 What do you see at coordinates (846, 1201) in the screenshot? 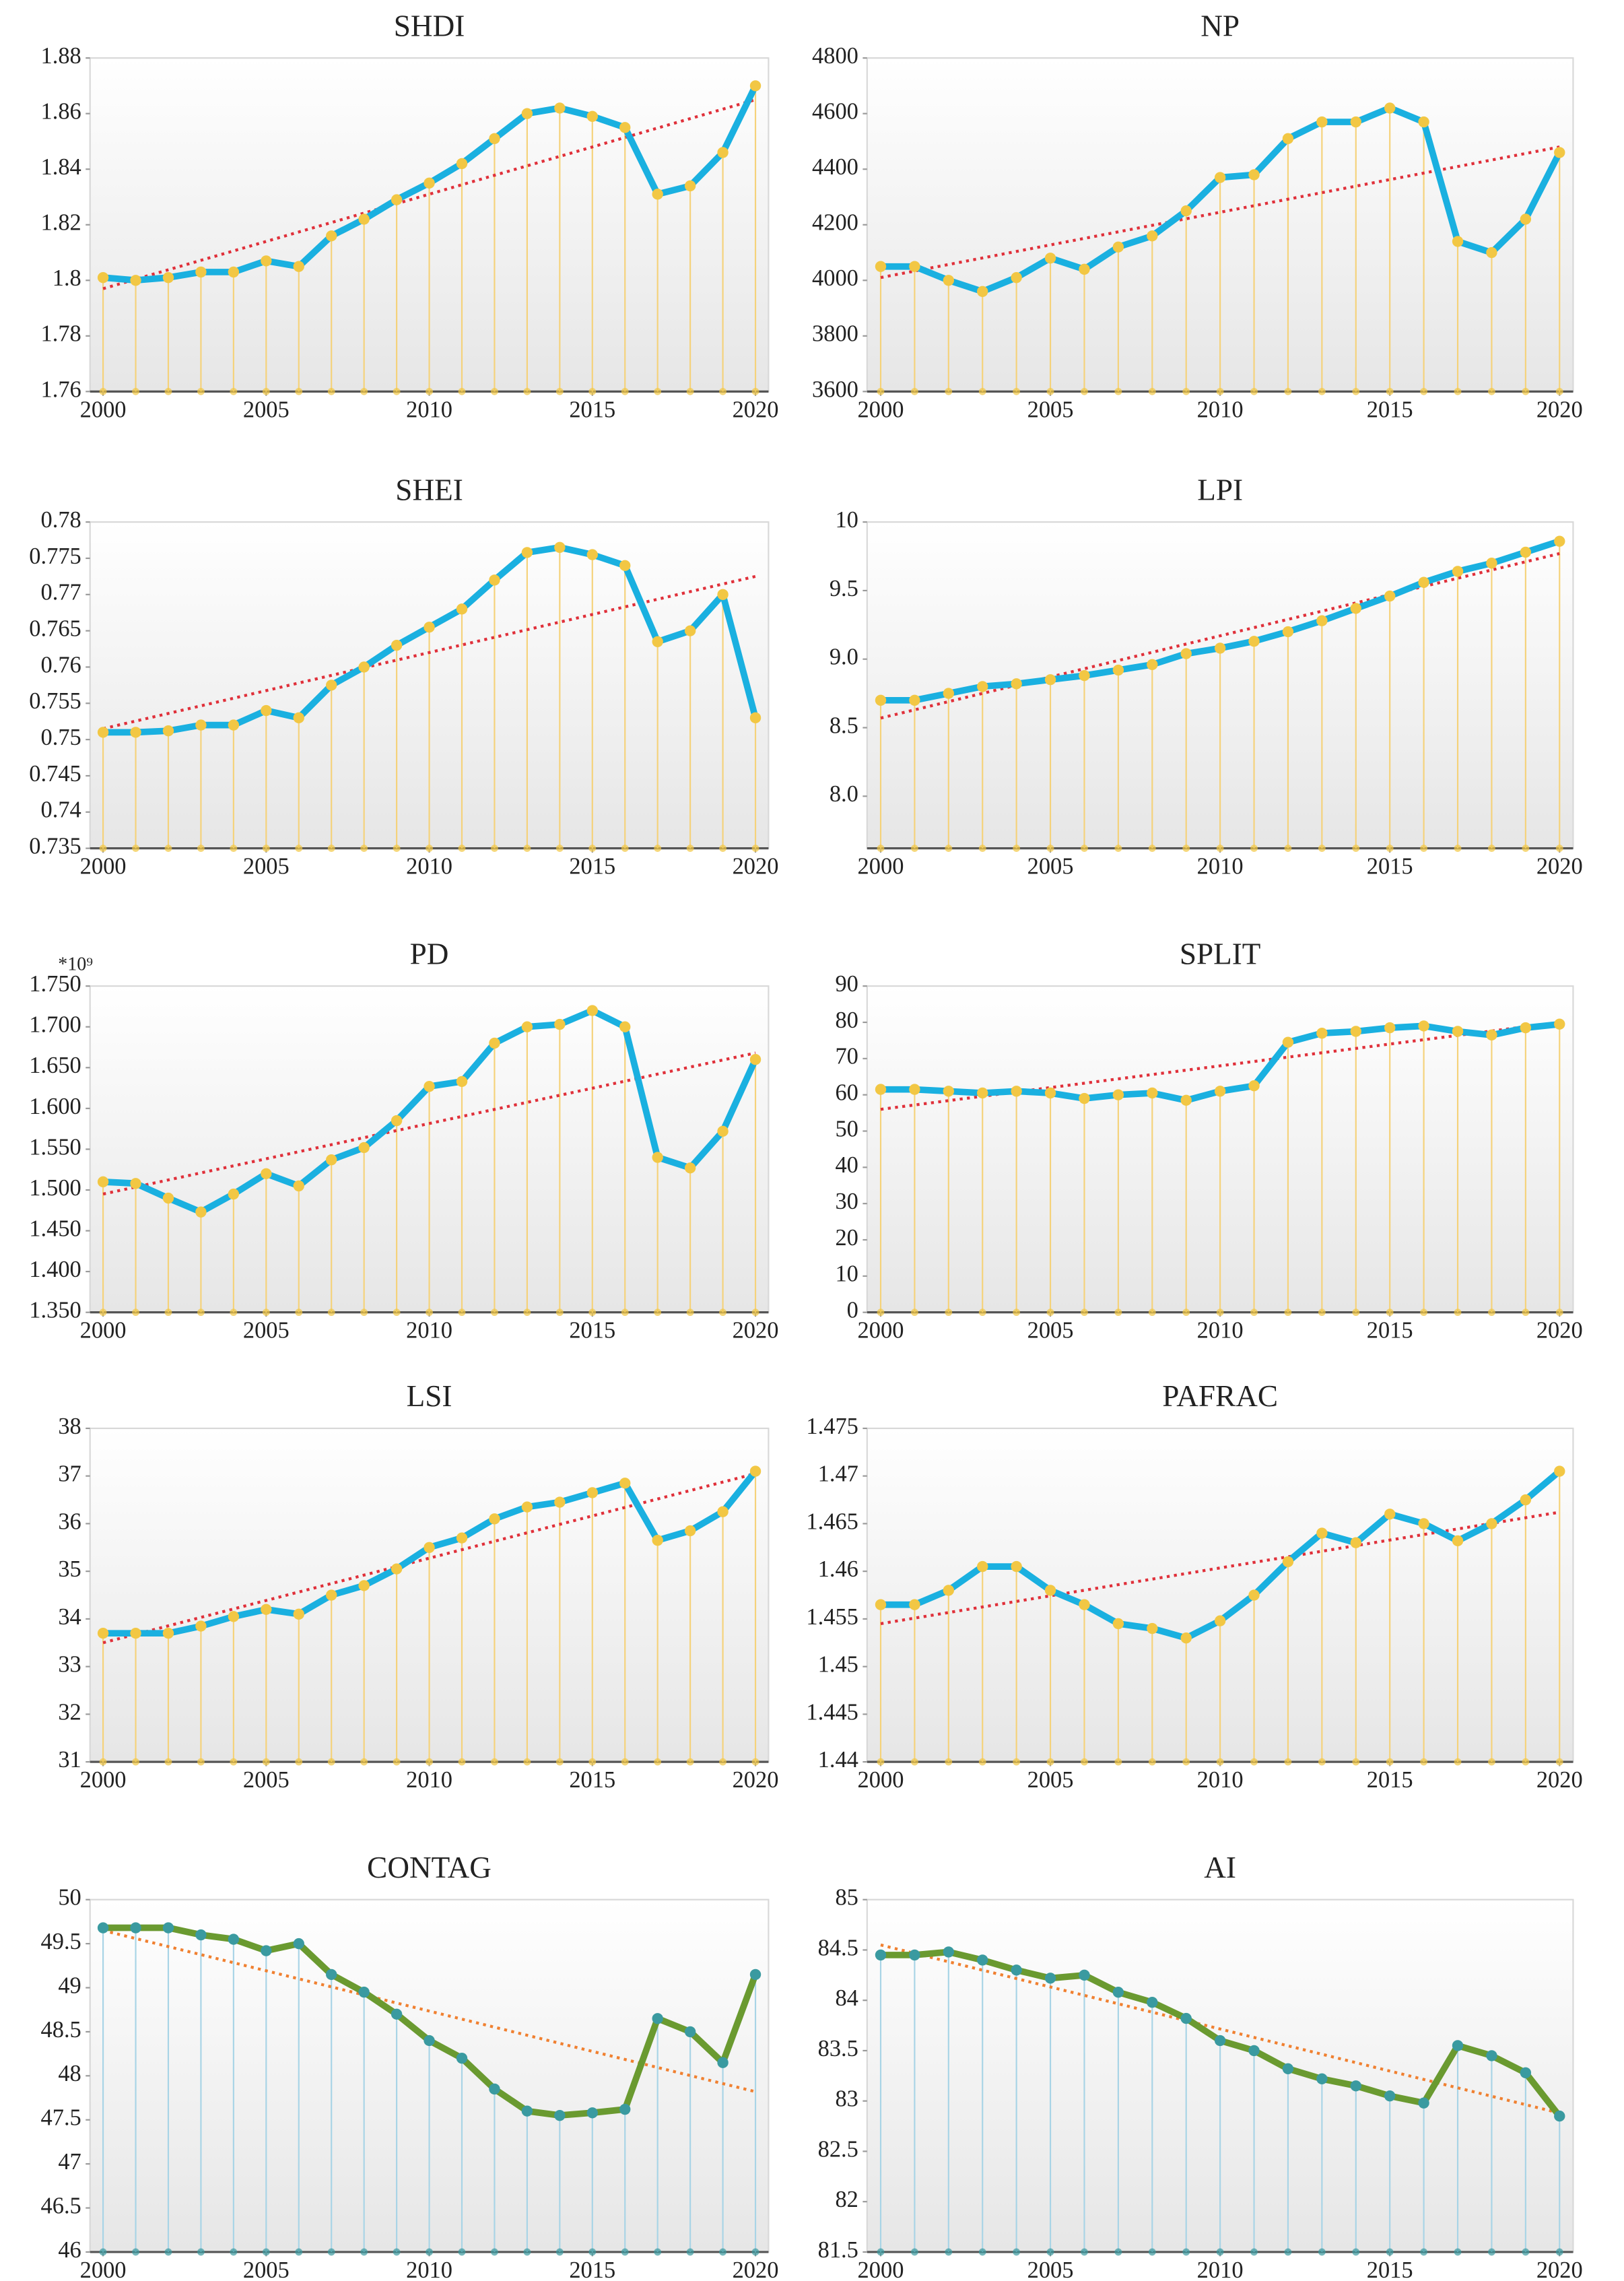
I see `y-tick-label: 30` at bounding box center [846, 1201].